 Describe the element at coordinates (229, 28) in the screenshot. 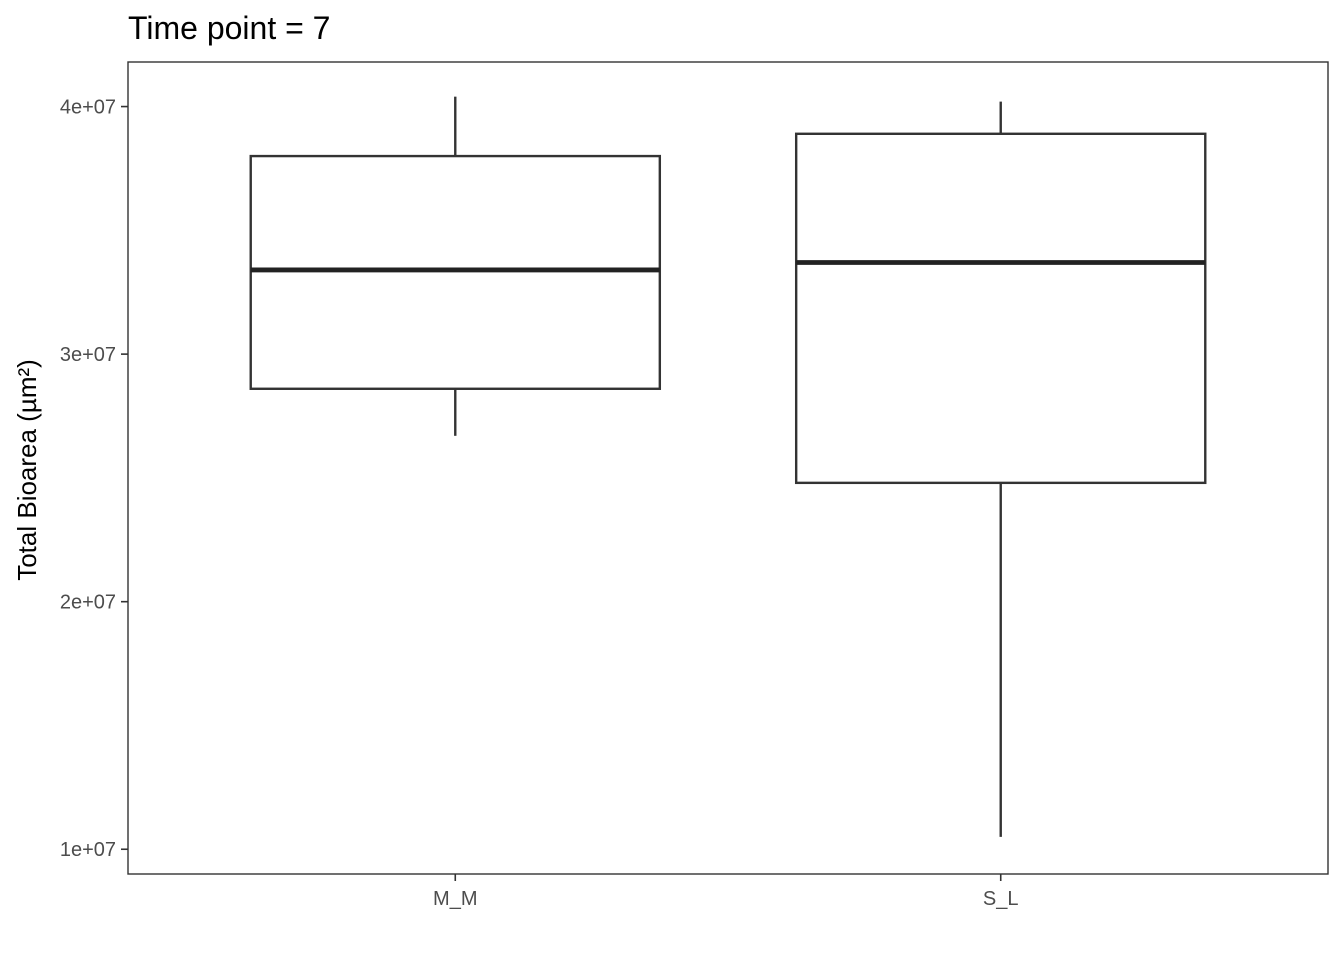

I see `chart-title: Time point = 7` at that location.